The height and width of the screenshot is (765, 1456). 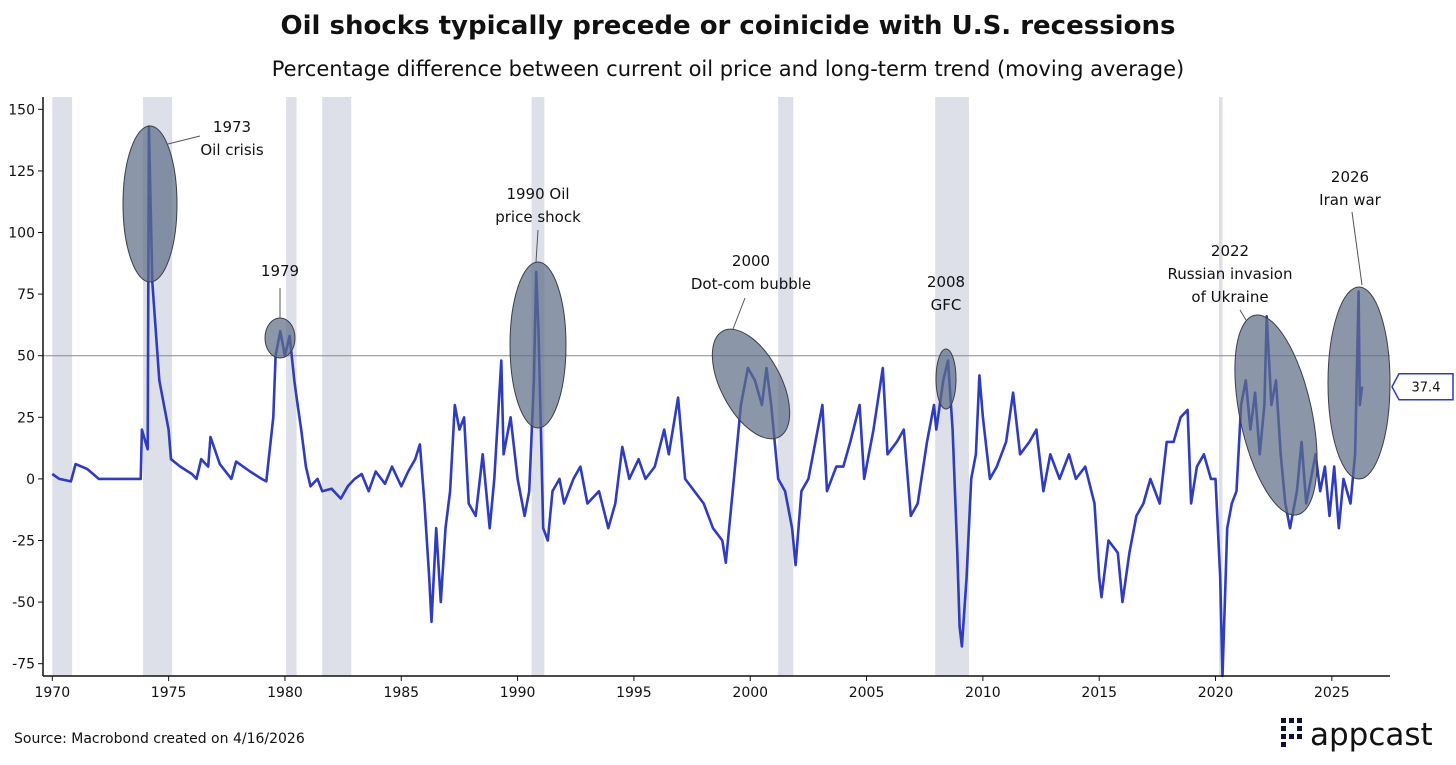 What do you see at coordinates (231, 150) in the screenshot?
I see `annotation-text: Oil crisis` at bounding box center [231, 150].